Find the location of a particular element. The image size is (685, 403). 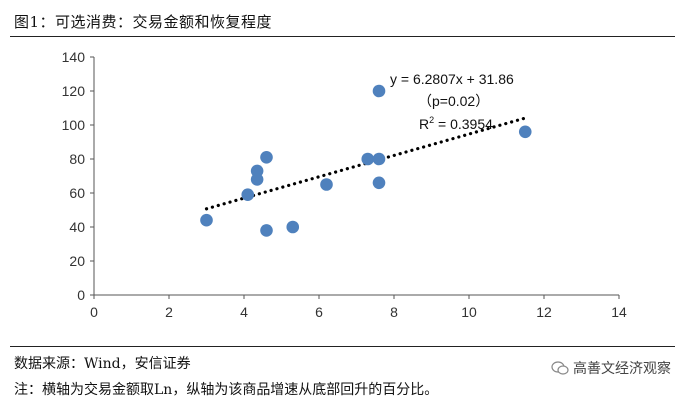

x-tick-label: 10 is located at coordinates (469, 312).